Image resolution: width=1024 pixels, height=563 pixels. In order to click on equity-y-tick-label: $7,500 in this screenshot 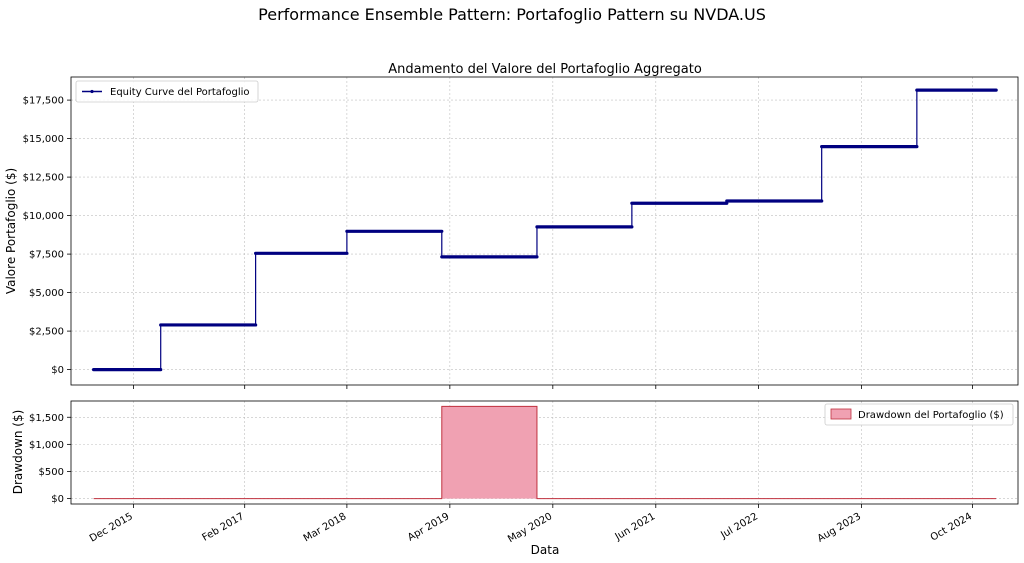, I will do `click(46, 255)`.